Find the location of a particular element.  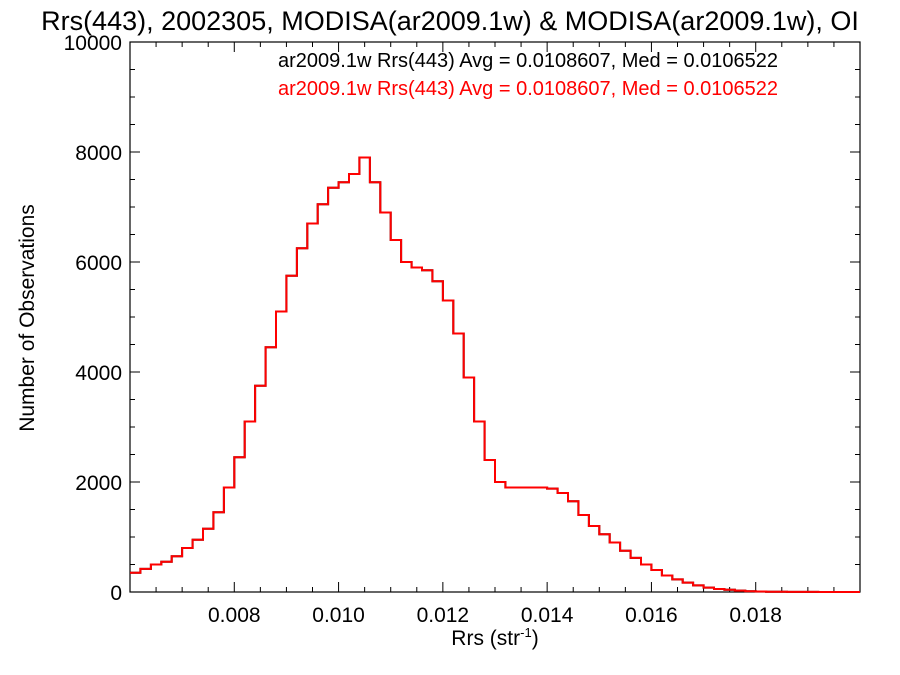

y-tick-label: 10000 is located at coordinates (93, 43).